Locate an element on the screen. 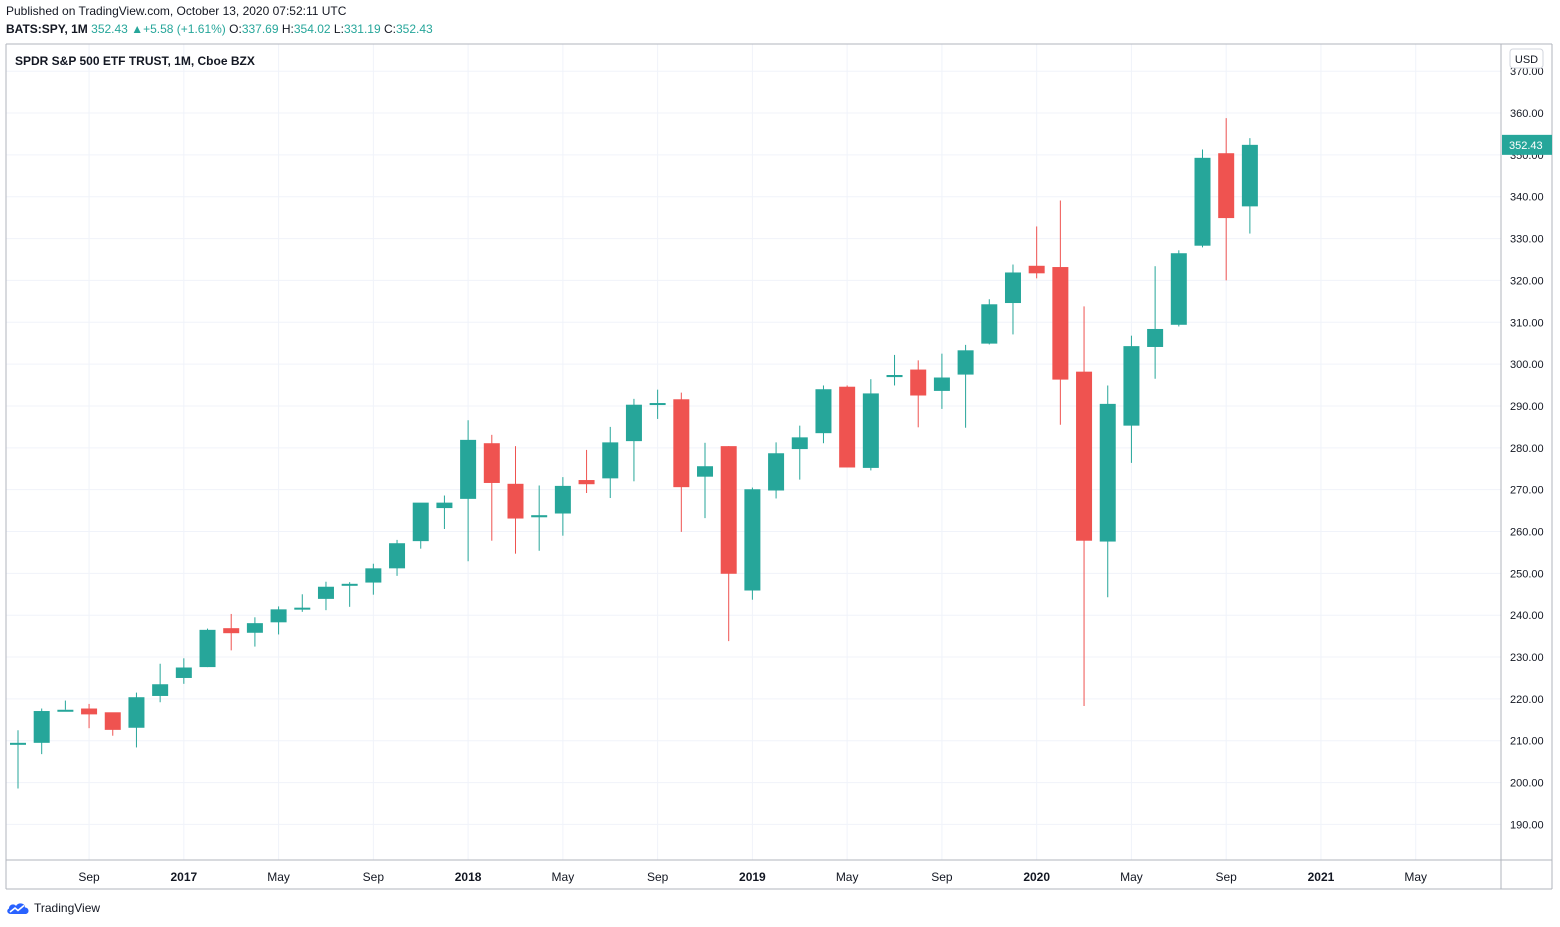  low-value: 331.19 is located at coordinates (362, 29).